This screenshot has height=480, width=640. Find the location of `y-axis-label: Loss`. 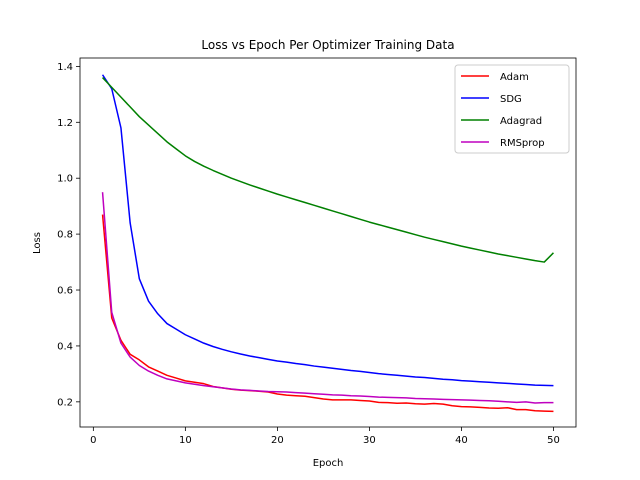

y-axis-label: Loss is located at coordinates (37, 243).